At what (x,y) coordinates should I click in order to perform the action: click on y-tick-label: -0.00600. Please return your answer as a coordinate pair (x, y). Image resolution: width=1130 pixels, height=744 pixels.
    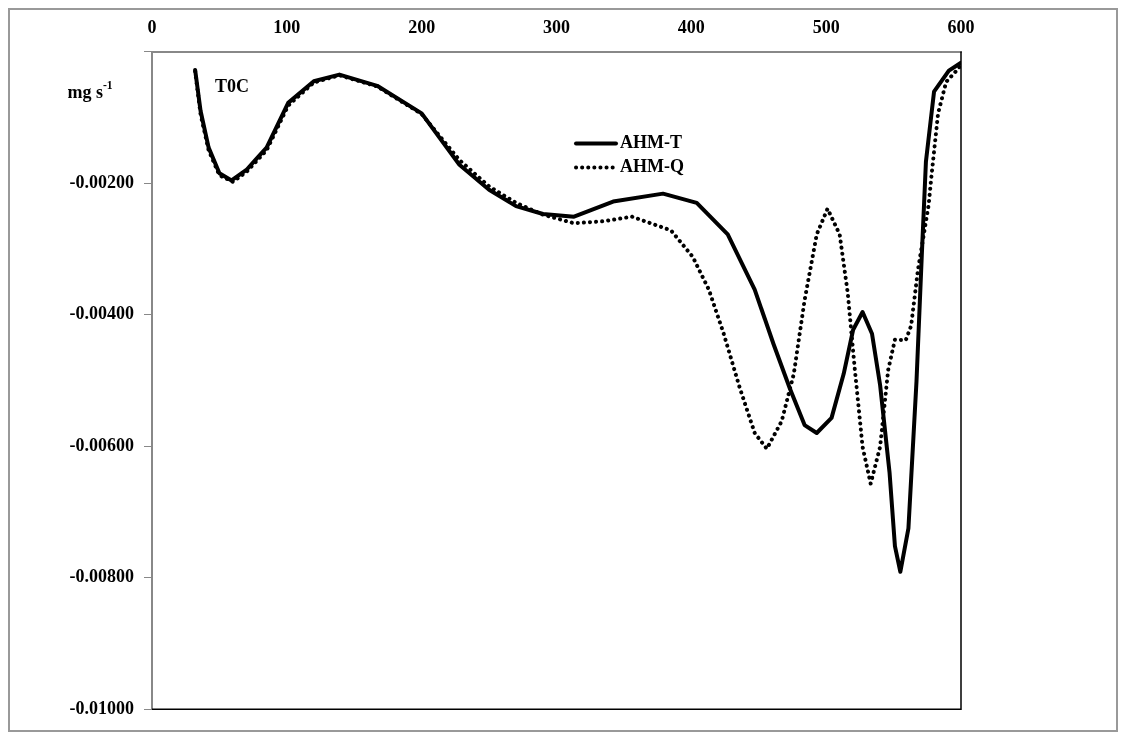
    Looking at the image, I should click on (101, 444).